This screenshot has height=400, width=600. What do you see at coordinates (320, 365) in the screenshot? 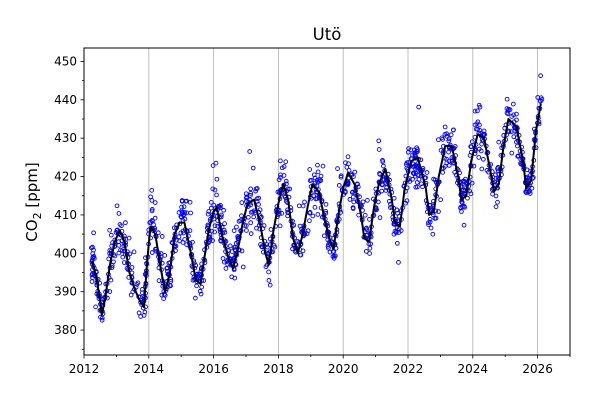
I see `x-axis-ticks: 2012 2014 2016 2018 2020 2022 2024 2026` at bounding box center [320, 365].